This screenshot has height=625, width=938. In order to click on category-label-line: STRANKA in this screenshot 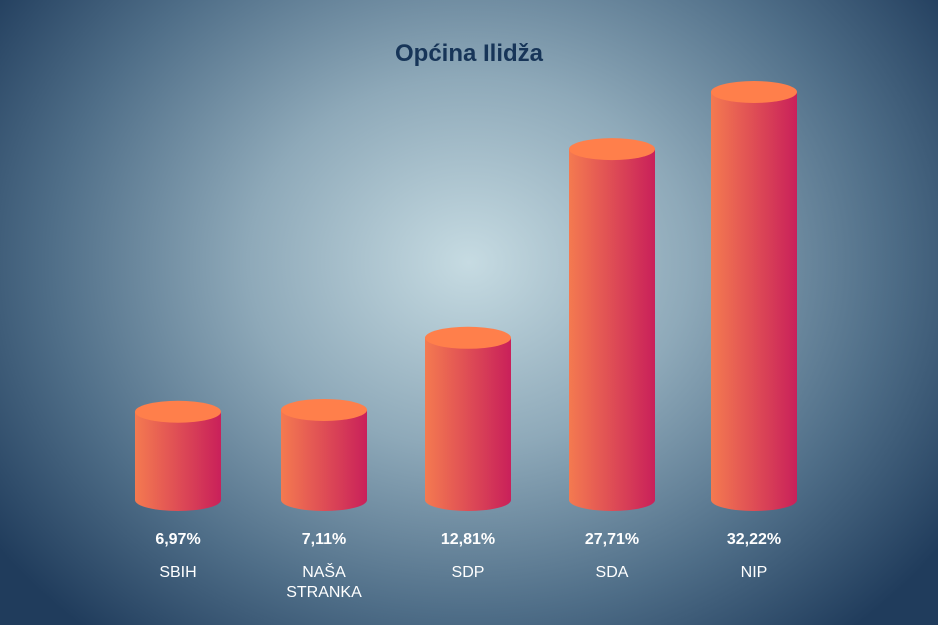, I will do `click(324, 592)`.